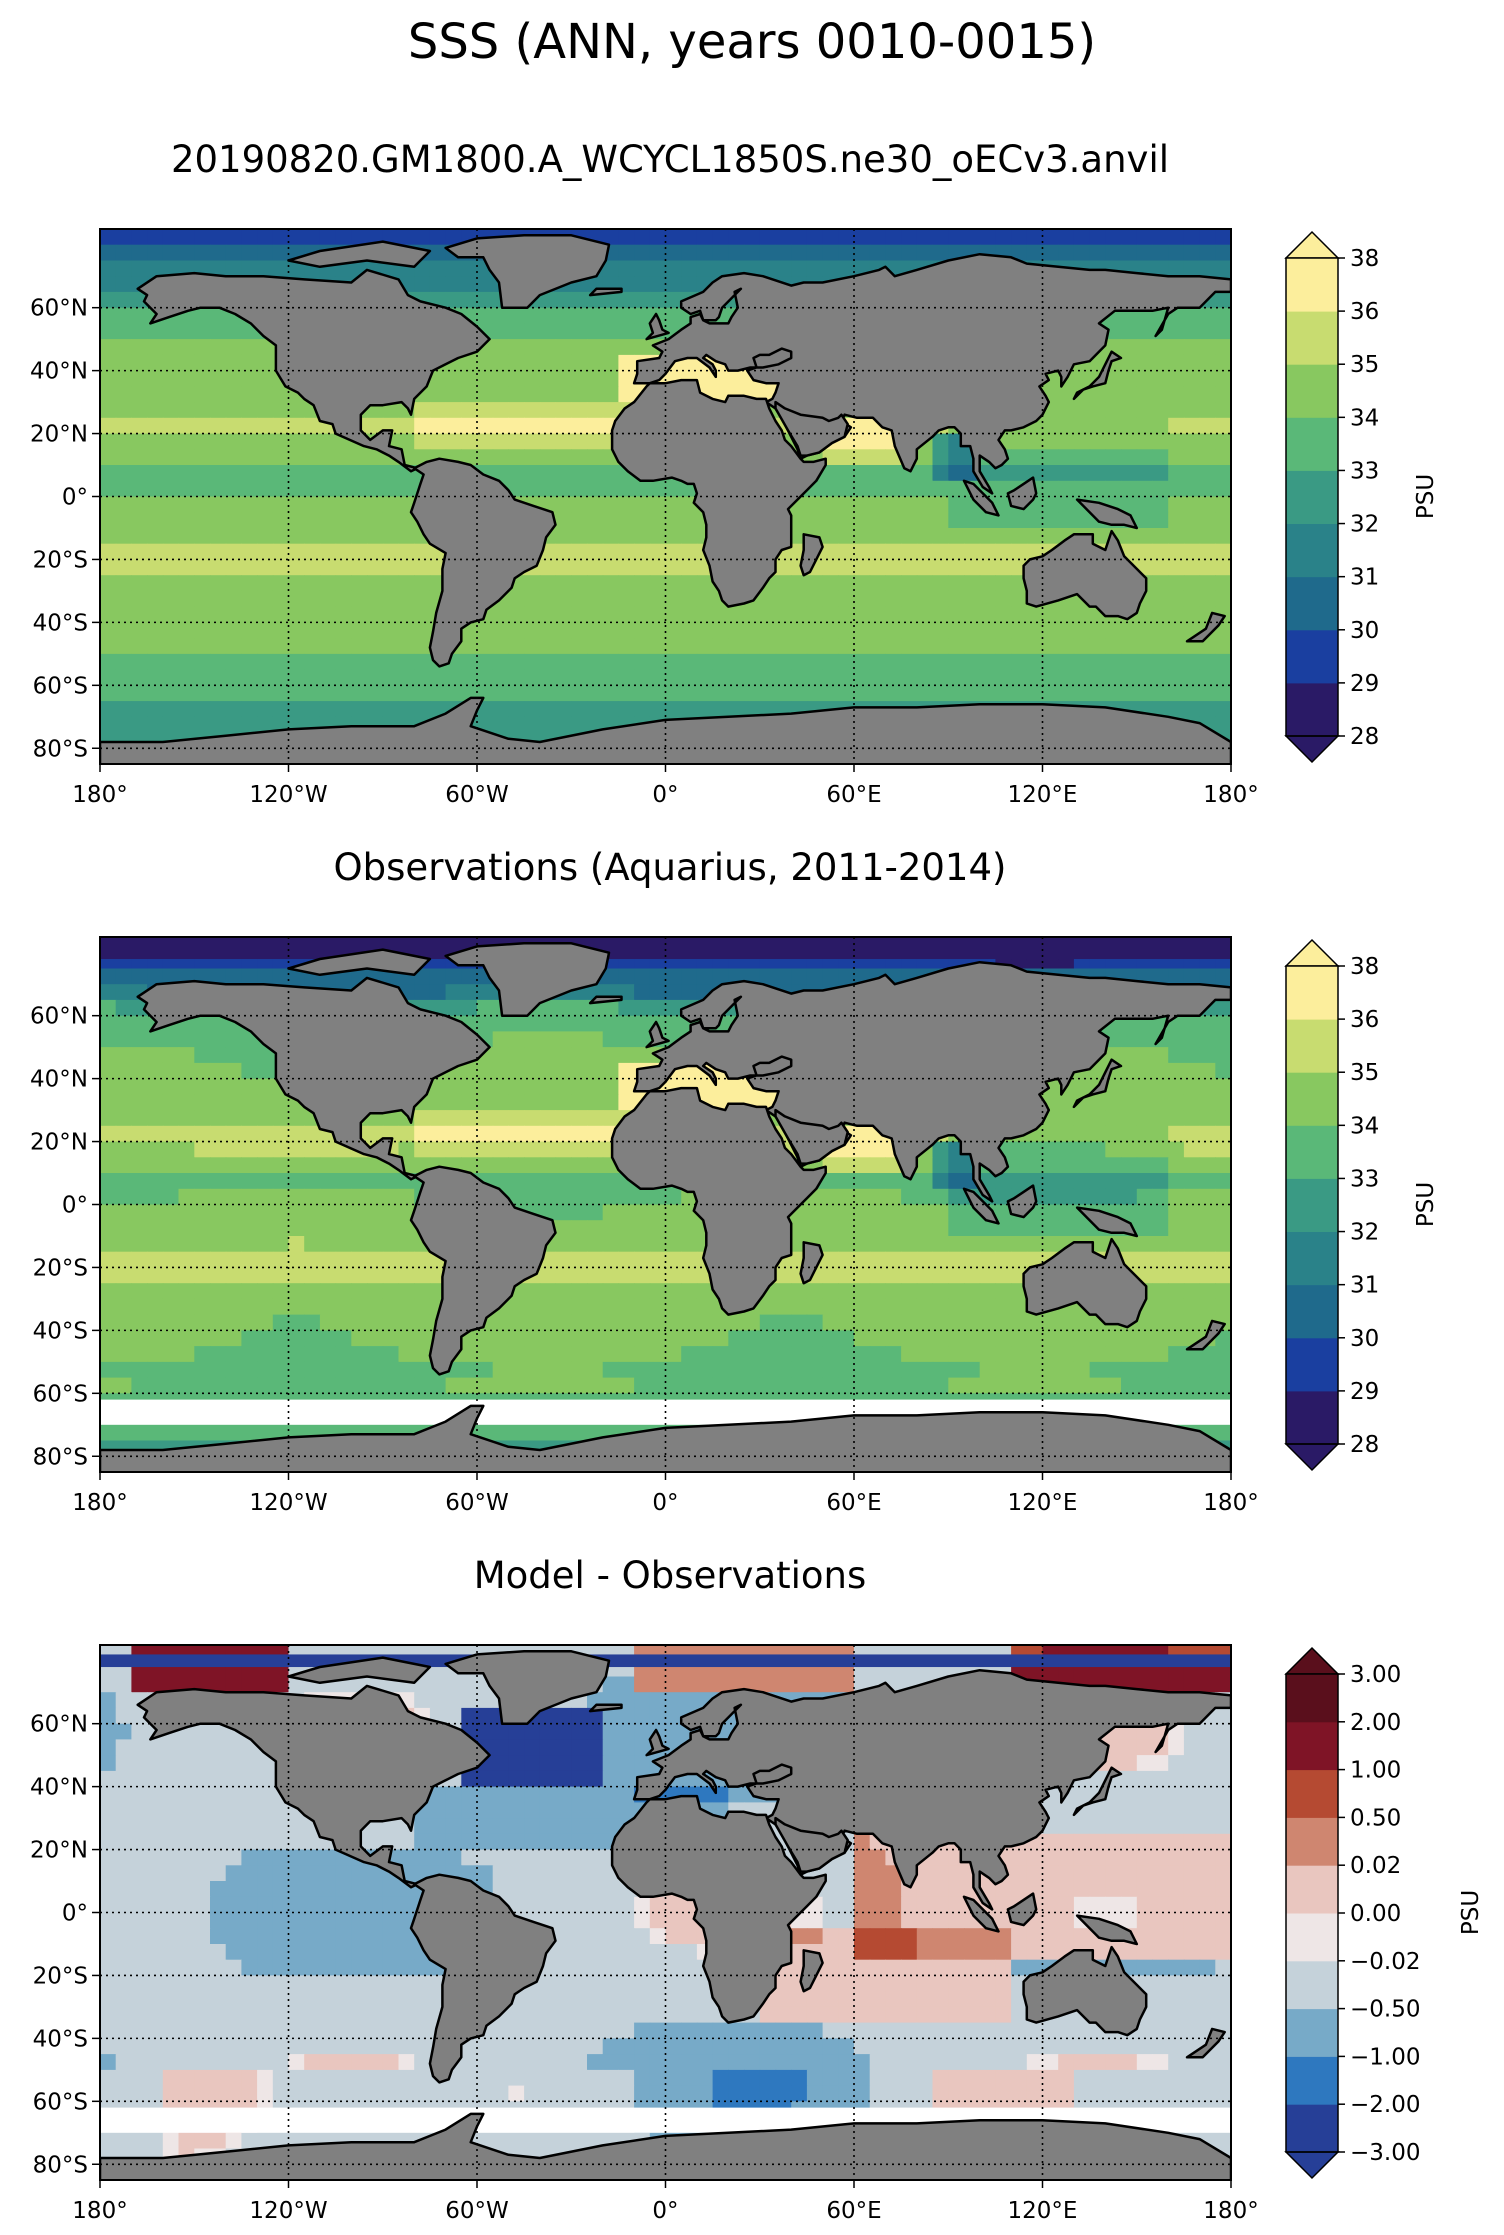  What do you see at coordinates (1385, 1962) in the screenshot?
I see `colorbar-tick-label: −0.02` at bounding box center [1385, 1962].